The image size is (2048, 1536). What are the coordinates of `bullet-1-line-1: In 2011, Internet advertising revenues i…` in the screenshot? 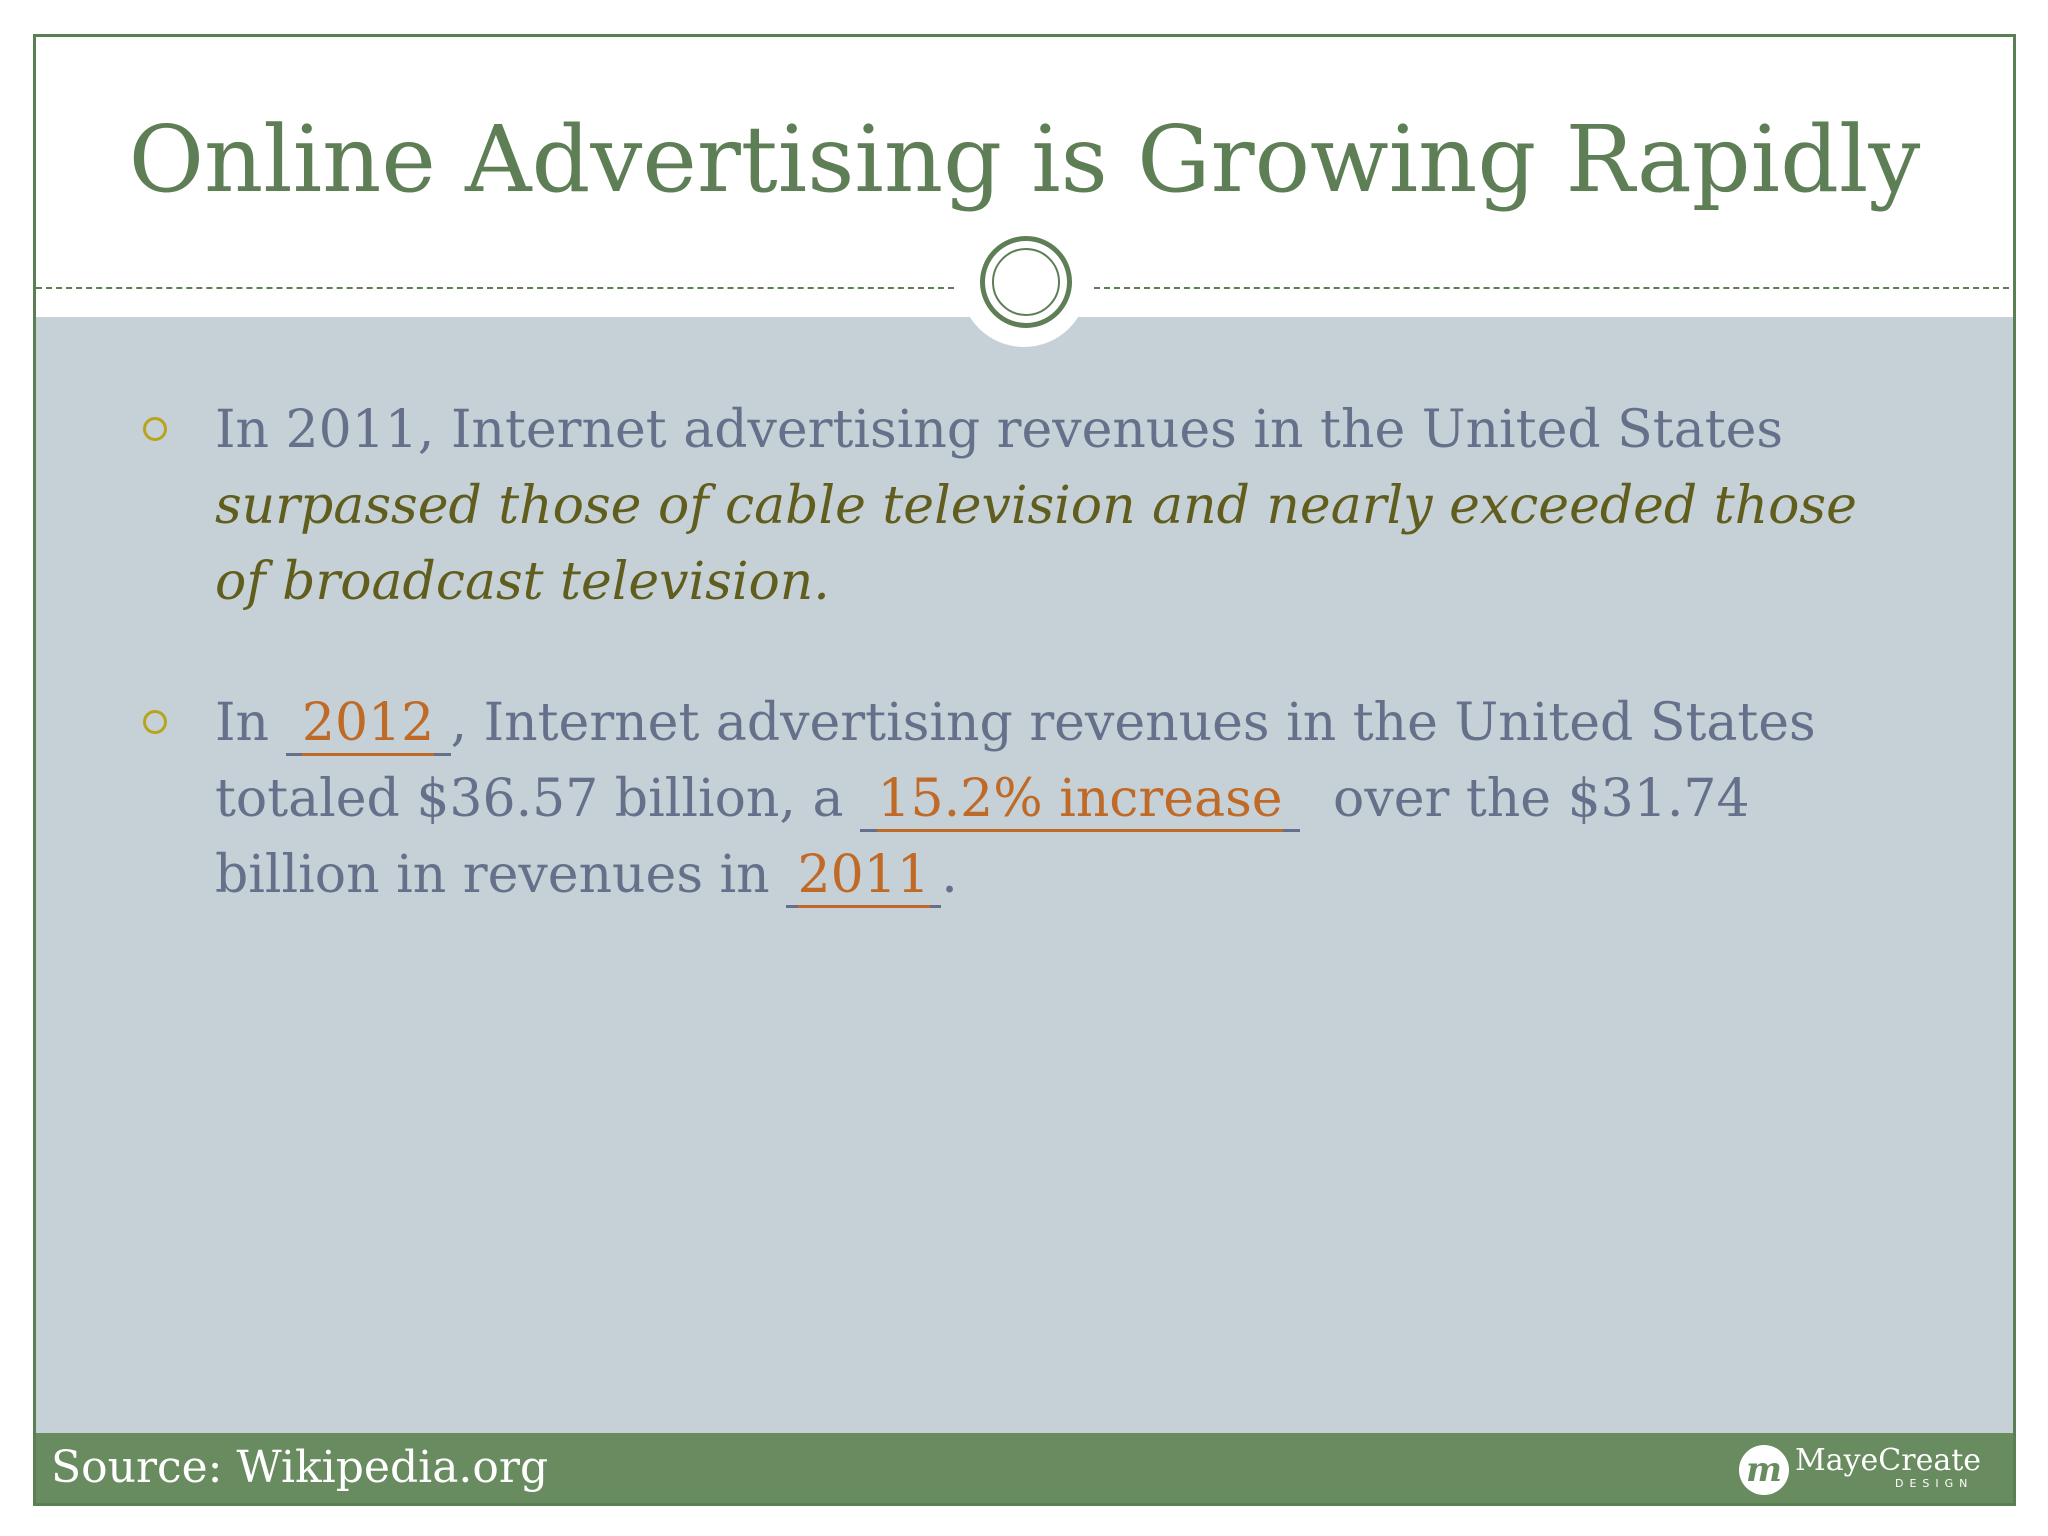 It's located at (999, 430).